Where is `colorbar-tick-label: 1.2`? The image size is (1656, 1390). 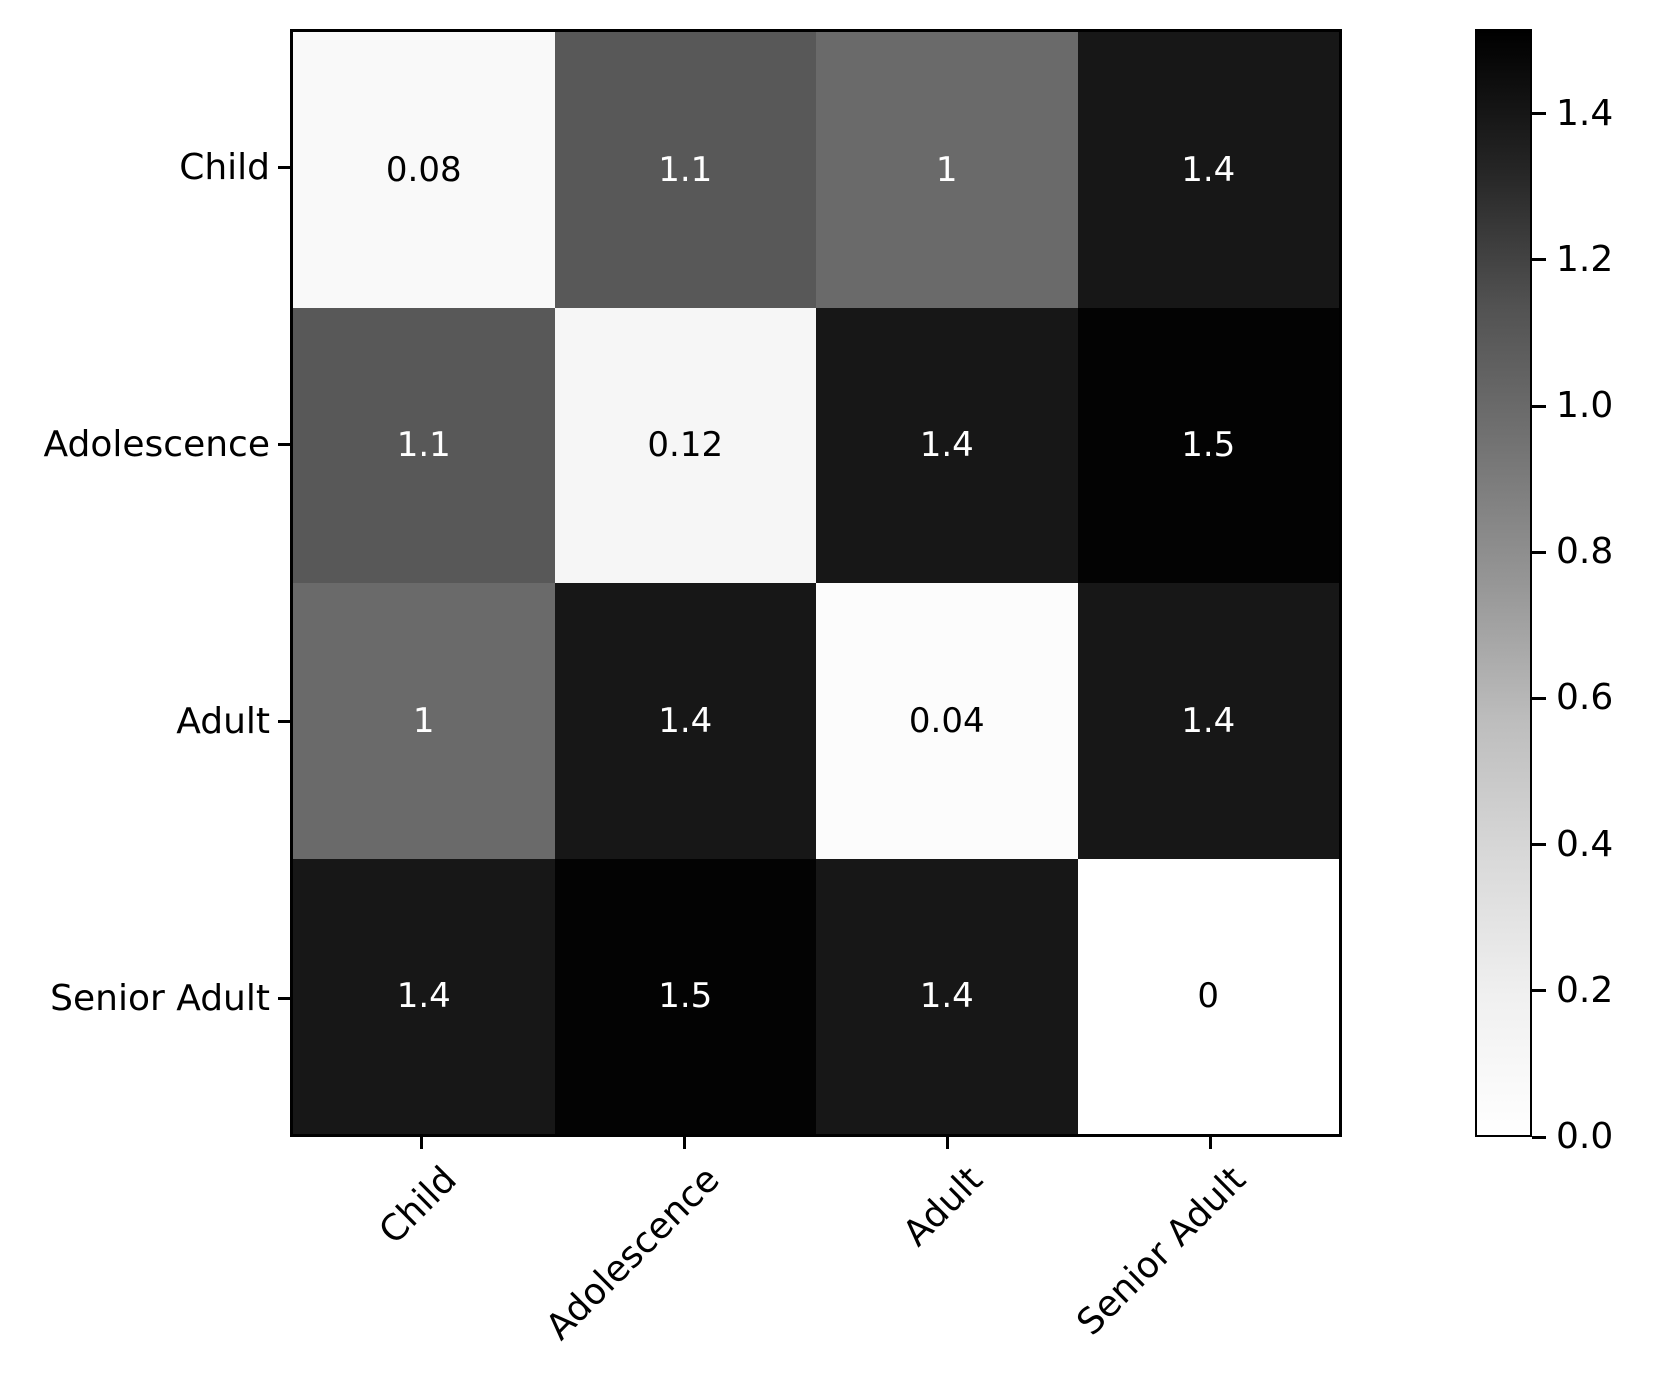
colorbar-tick-label: 1.2 is located at coordinates (1585, 259).